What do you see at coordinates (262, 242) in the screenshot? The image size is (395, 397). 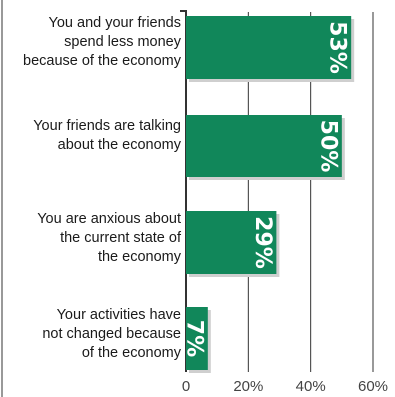 I see `value-label: 29%` at bounding box center [262, 242].